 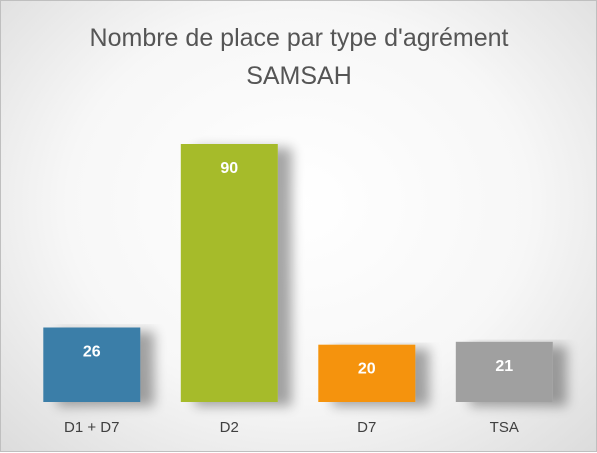 I want to click on category-tick-label: D1 + D7, so click(x=91, y=427).